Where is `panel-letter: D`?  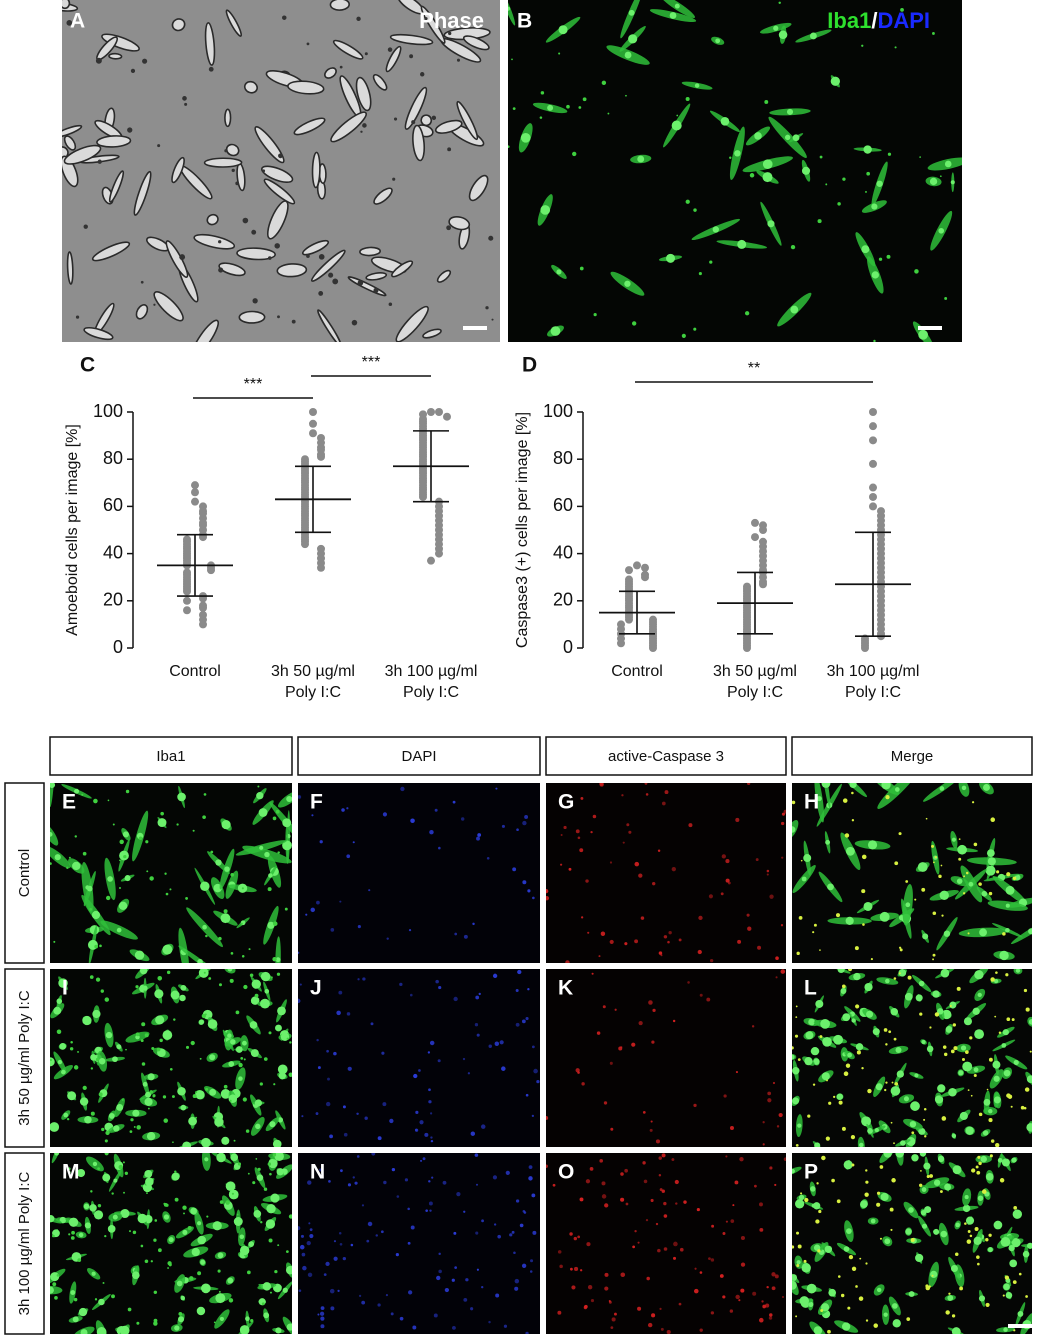 panel-letter: D is located at coordinates (529, 365).